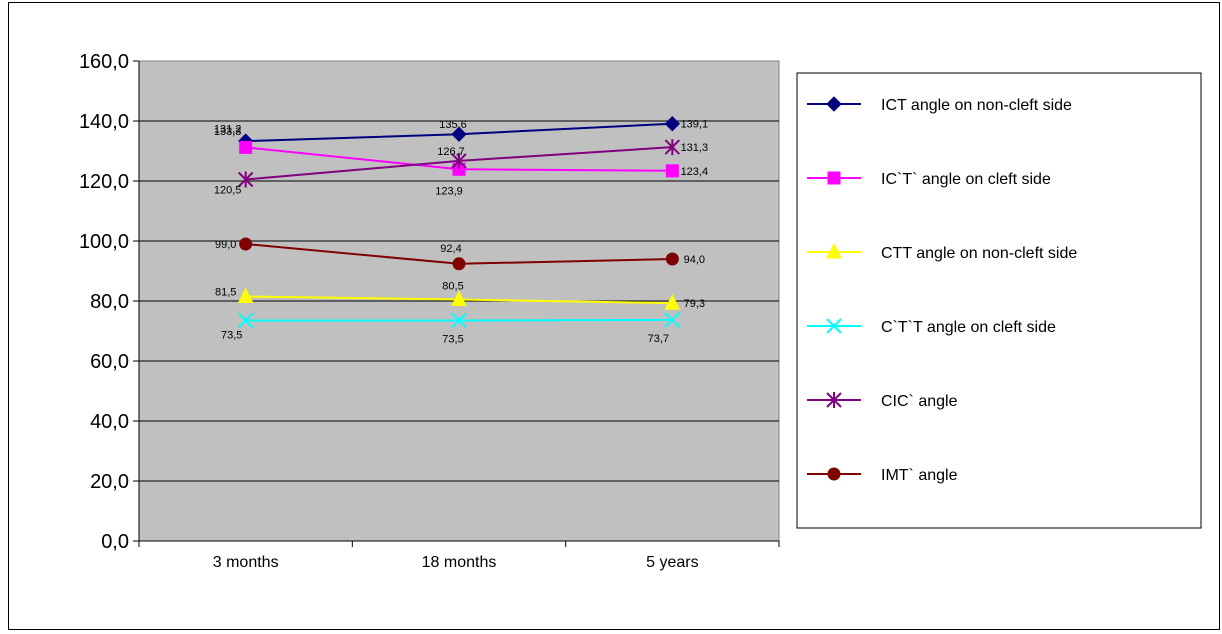  What do you see at coordinates (695, 148) in the screenshot?
I see `data-label: 131,3` at bounding box center [695, 148].